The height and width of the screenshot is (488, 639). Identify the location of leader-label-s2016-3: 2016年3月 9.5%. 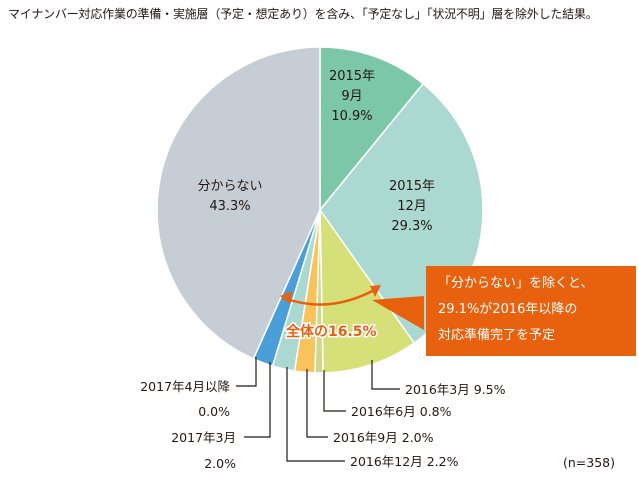
(455, 389).